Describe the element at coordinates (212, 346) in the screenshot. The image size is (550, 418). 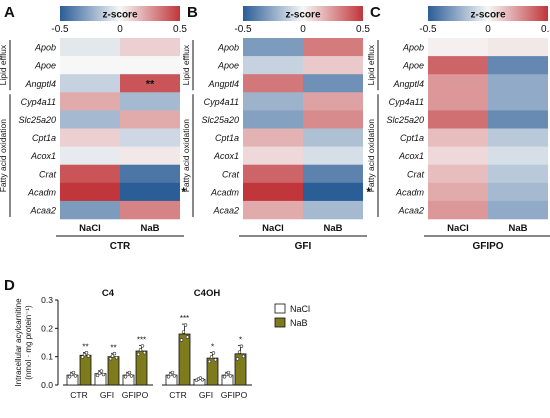
I see `significance-marker: *` at that location.